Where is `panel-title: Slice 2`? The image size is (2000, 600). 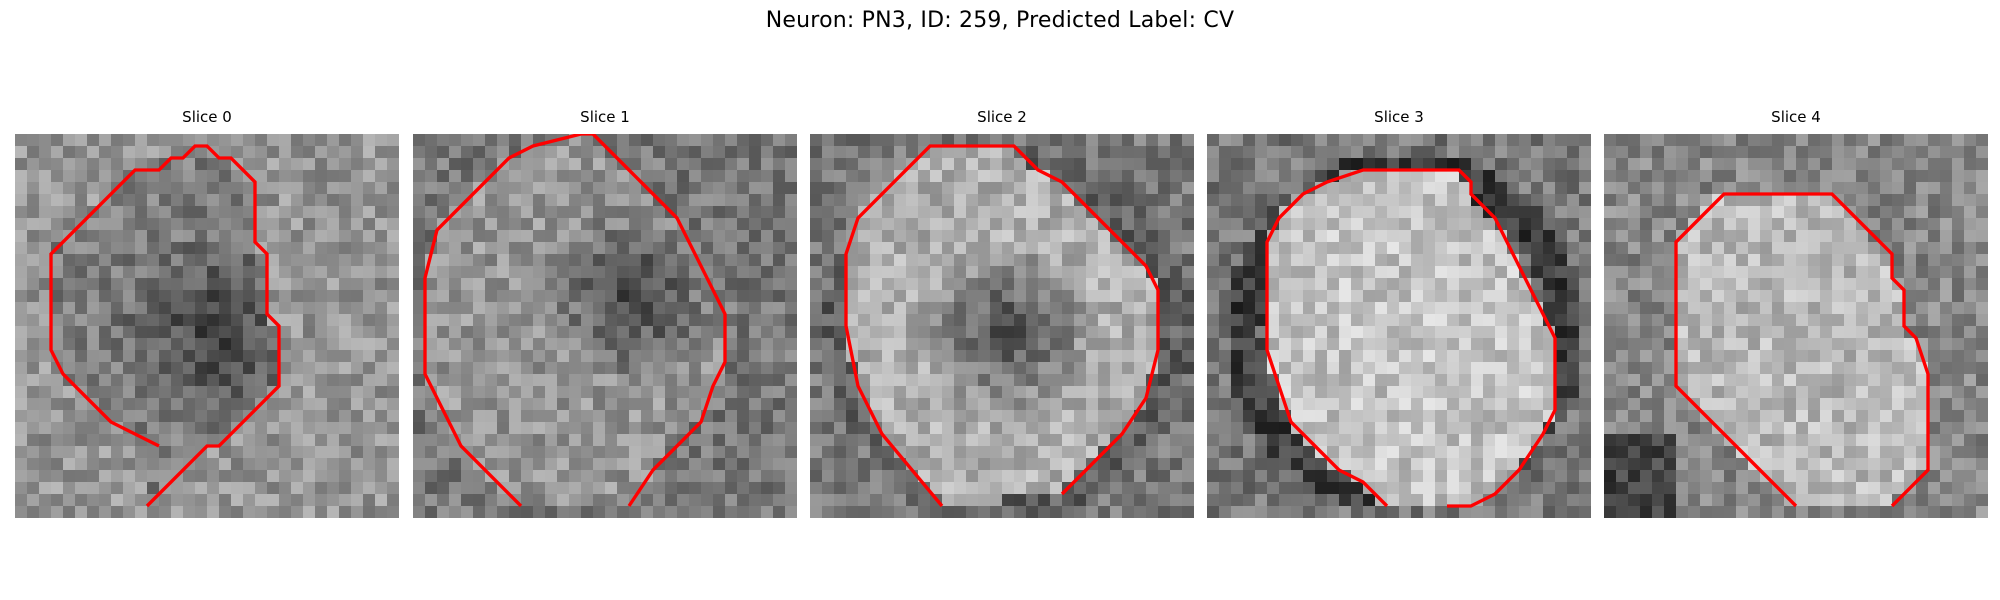
panel-title: Slice 2 is located at coordinates (1002, 117).